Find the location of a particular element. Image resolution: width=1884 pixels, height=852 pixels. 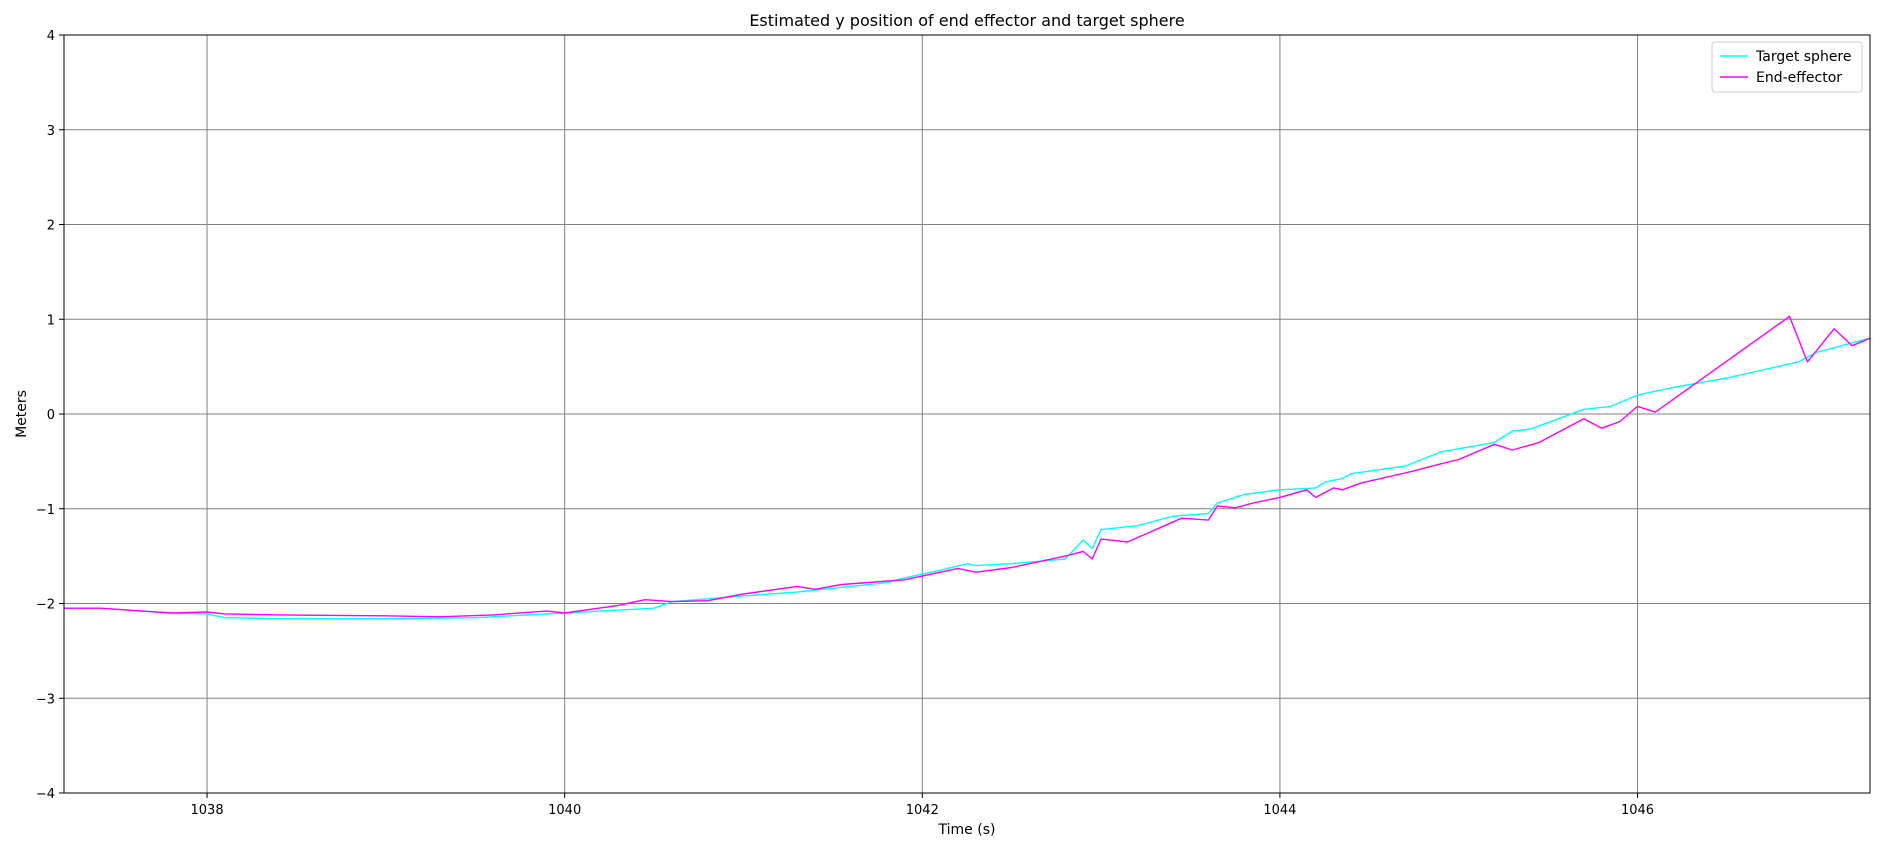

y-tick-label: 3 is located at coordinates (51, 131).